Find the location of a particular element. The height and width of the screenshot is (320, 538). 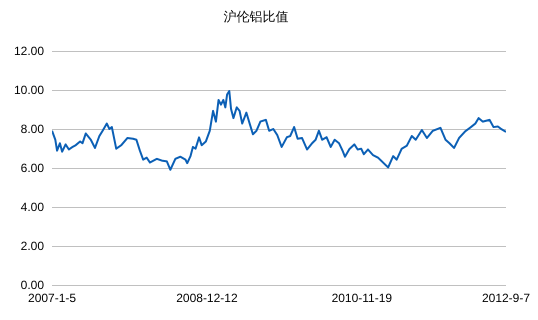

y-tick-label: 0.00 is located at coordinates (32, 285).